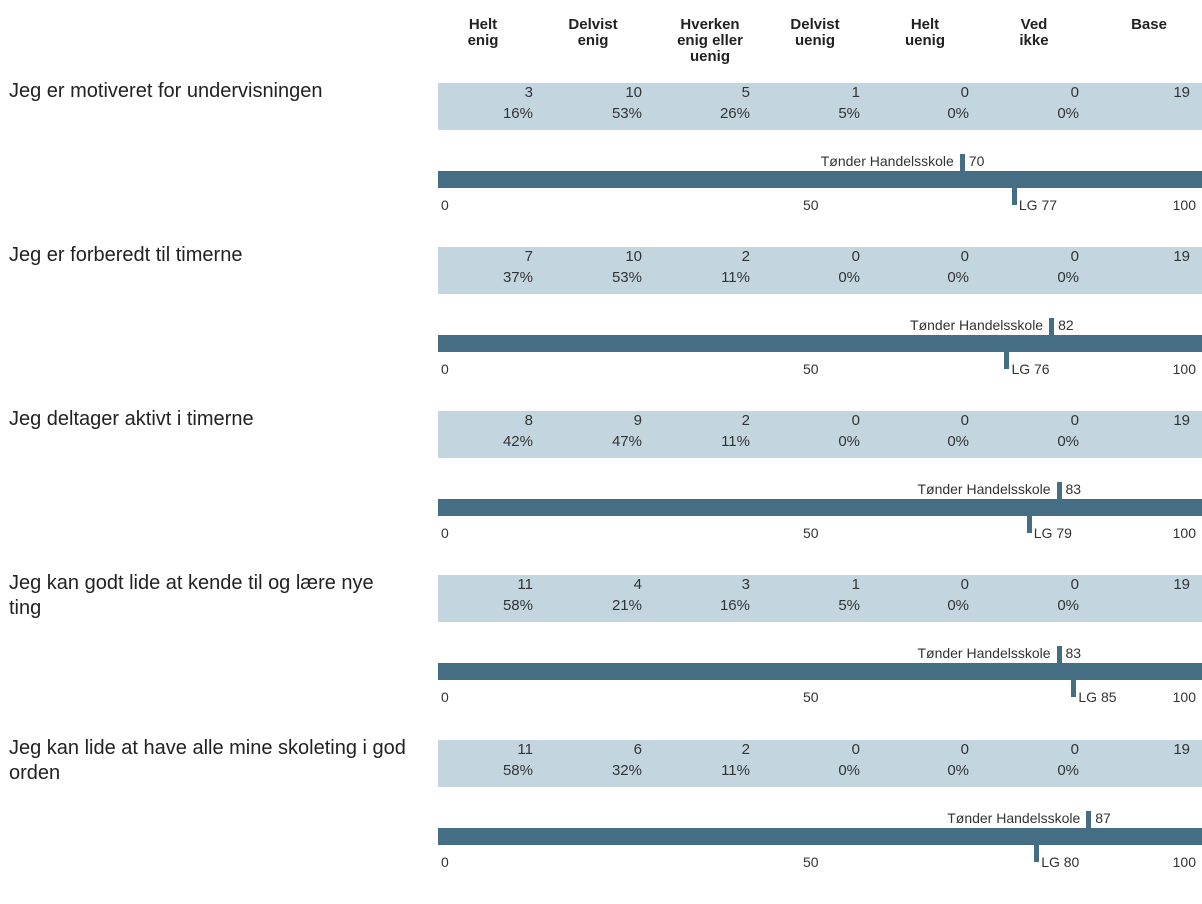  What do you see at coordinates (1030, 369) in the screenshot?
I see `lg-value-label: LG 76` at bounding box center [1030, 369].